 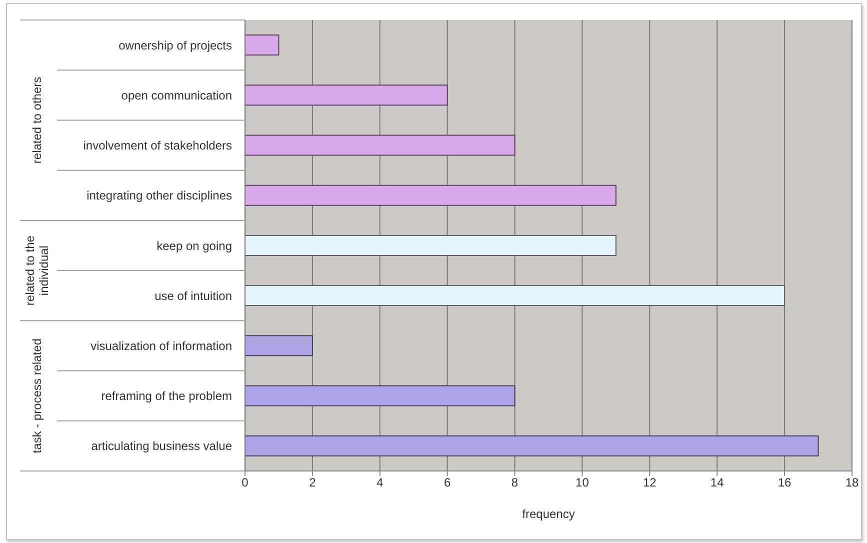 What do you see at coordinates (175, 45) in the screenshot?
I see `y-tick-label: ownership of projects` at bounding box center [175, 45].